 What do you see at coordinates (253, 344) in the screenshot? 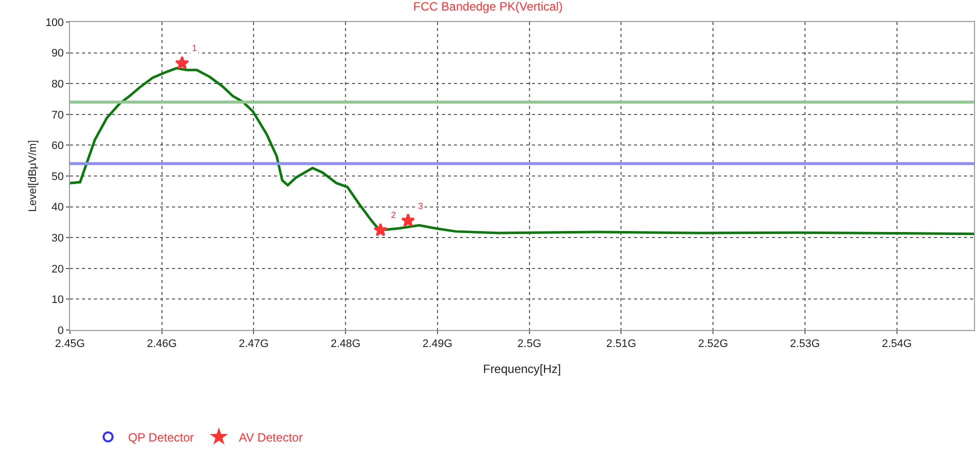
I see `x-tick-label: 2.47G` at bounding box center [253, 344].